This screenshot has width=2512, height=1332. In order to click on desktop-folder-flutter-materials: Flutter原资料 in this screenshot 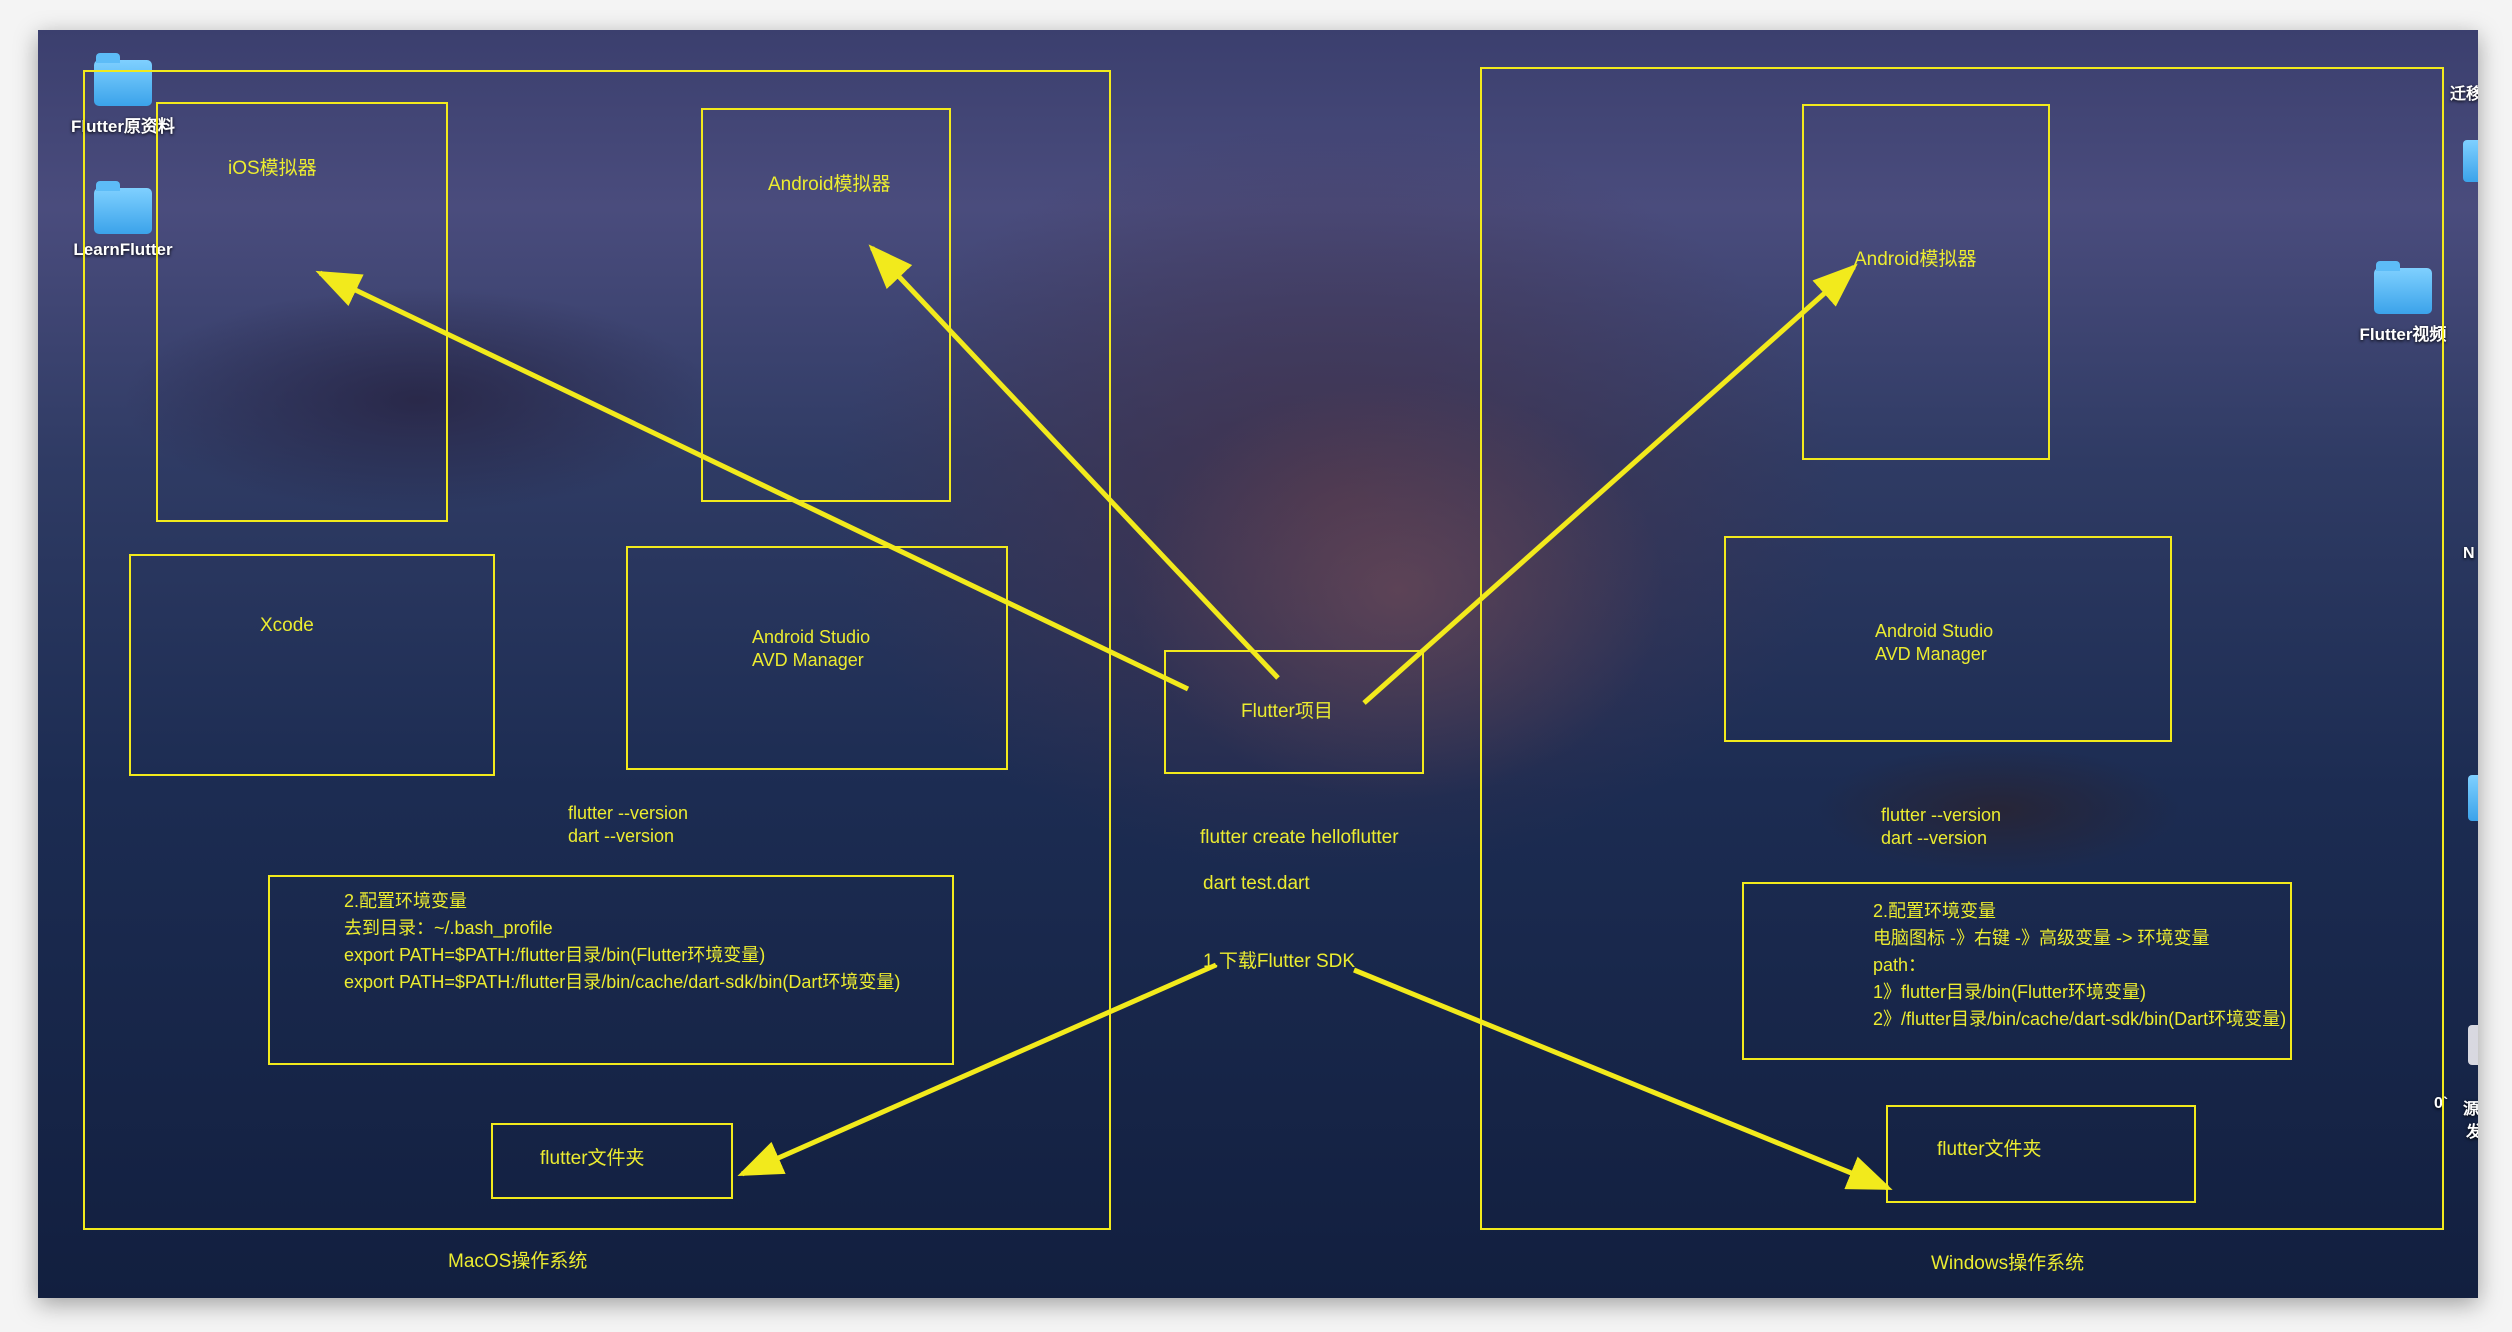, I will do `click(123, 95)`.